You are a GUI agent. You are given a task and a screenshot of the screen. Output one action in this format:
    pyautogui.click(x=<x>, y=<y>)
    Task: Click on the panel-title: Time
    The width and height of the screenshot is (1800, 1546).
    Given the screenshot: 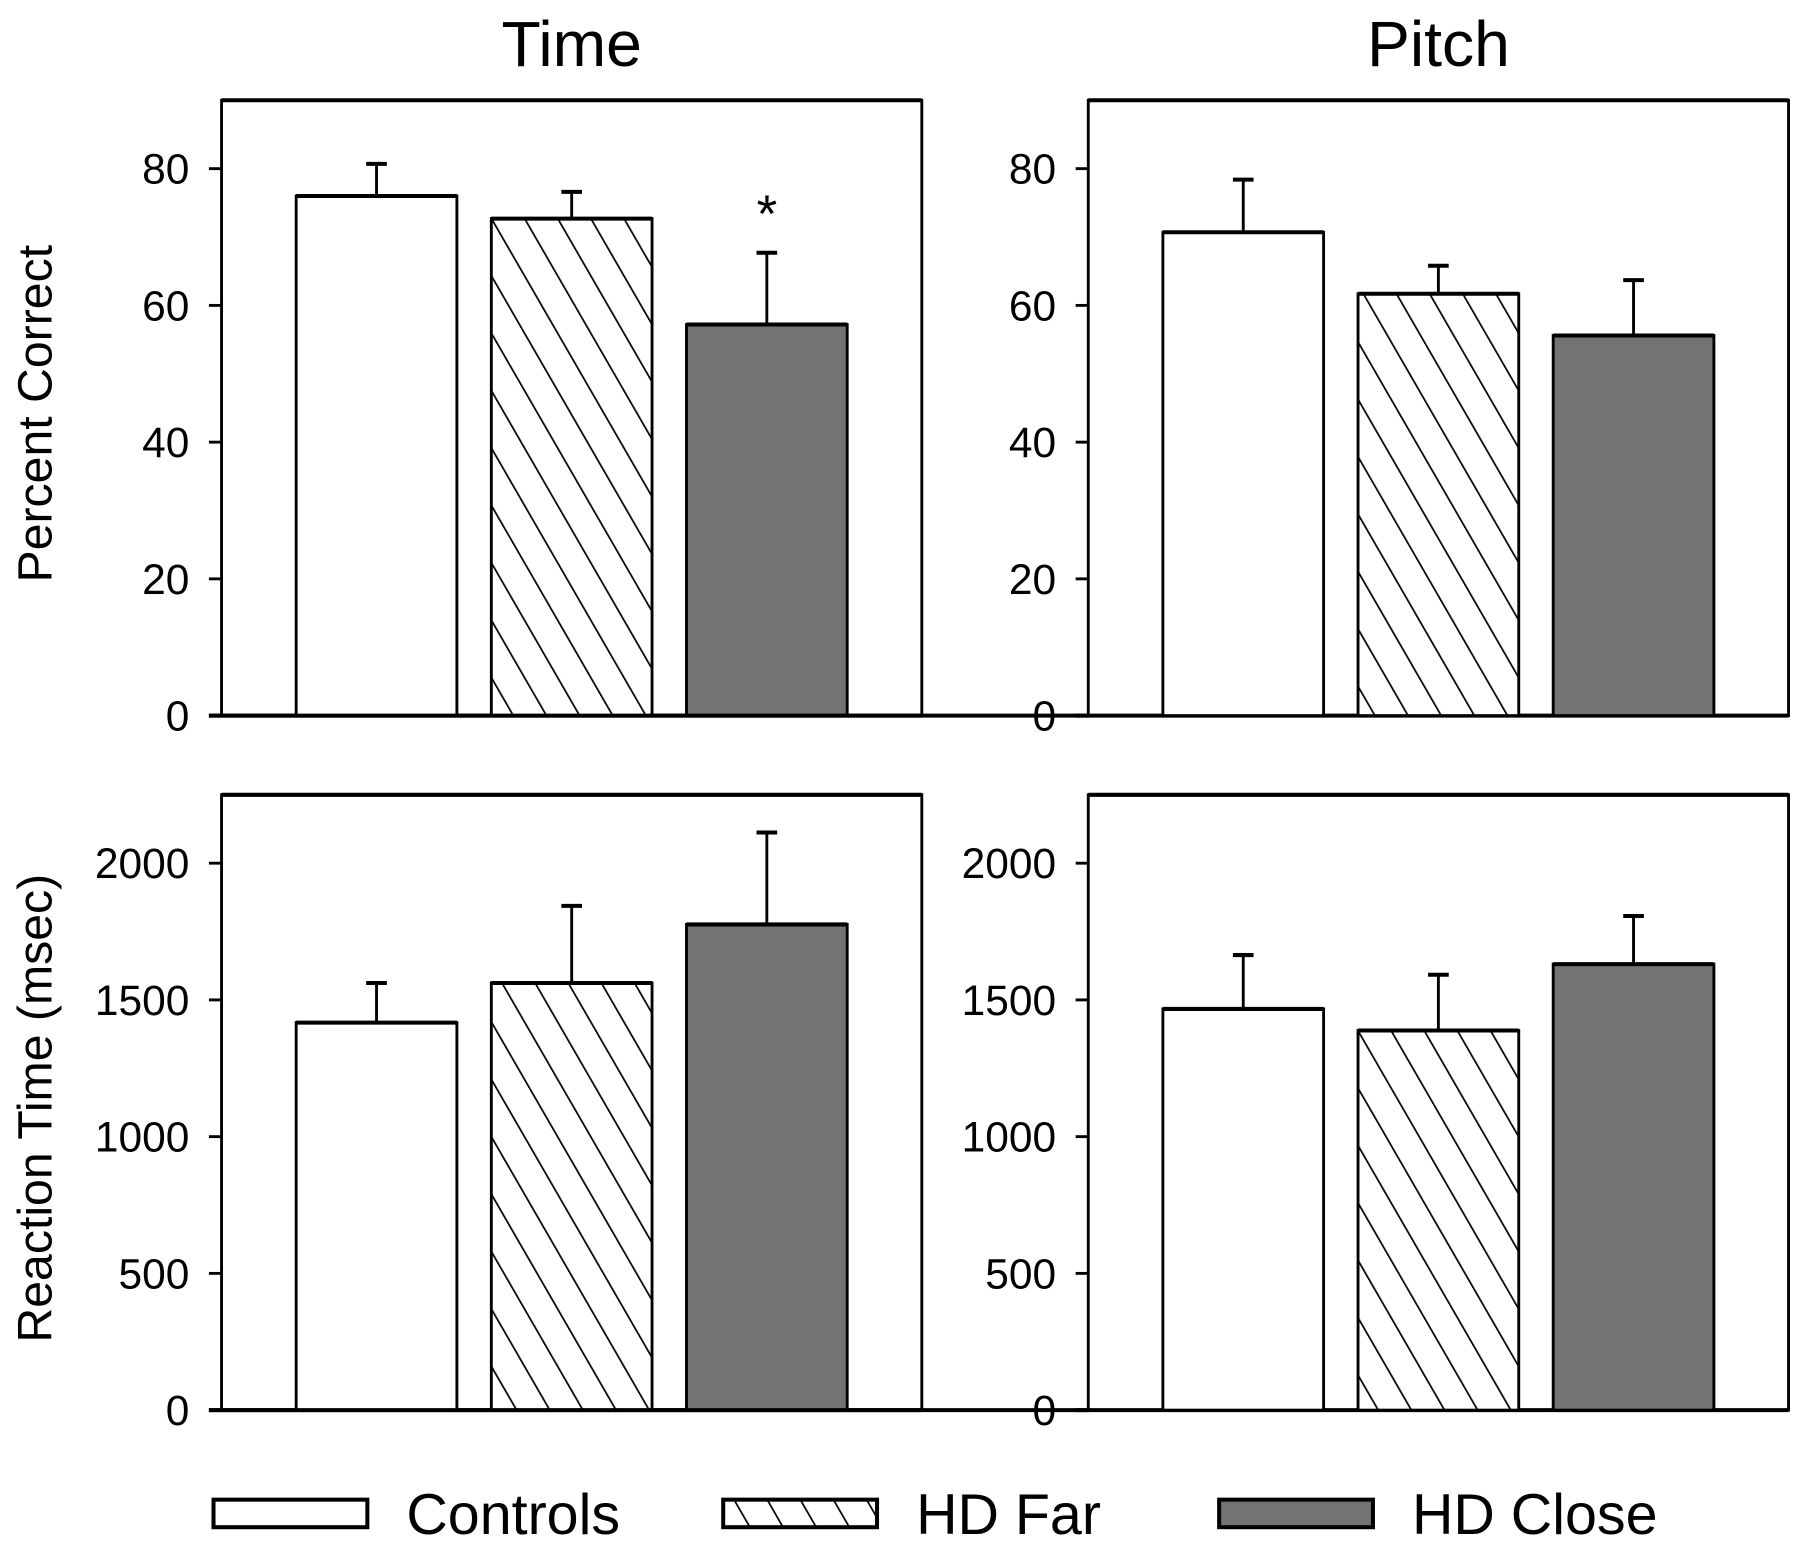 What is the action you would take?
    pyautogui.click(x=571, y=44)
    